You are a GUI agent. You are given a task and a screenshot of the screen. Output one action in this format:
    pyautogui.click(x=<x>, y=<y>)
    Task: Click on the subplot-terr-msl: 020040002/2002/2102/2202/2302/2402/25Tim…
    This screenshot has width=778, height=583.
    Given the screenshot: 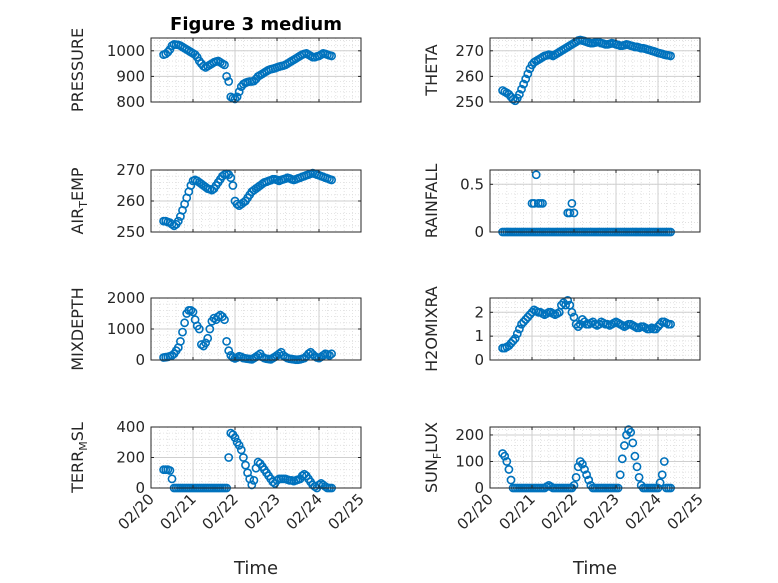 What is the action you would take?
    pyautogui.click(x=218, y=498)
    